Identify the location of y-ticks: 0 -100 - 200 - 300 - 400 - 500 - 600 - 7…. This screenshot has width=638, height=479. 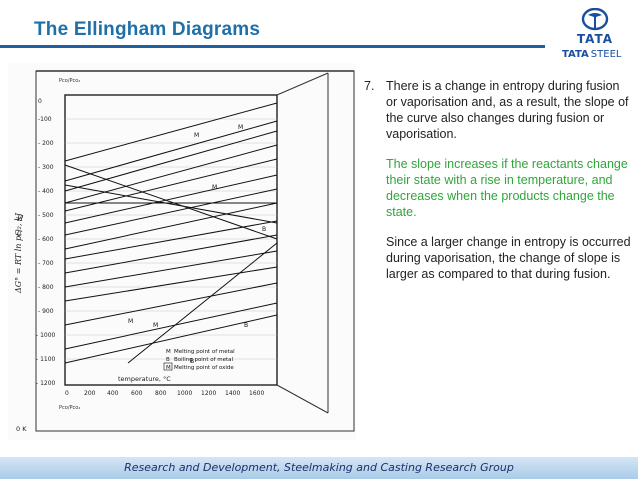
(46, 242).